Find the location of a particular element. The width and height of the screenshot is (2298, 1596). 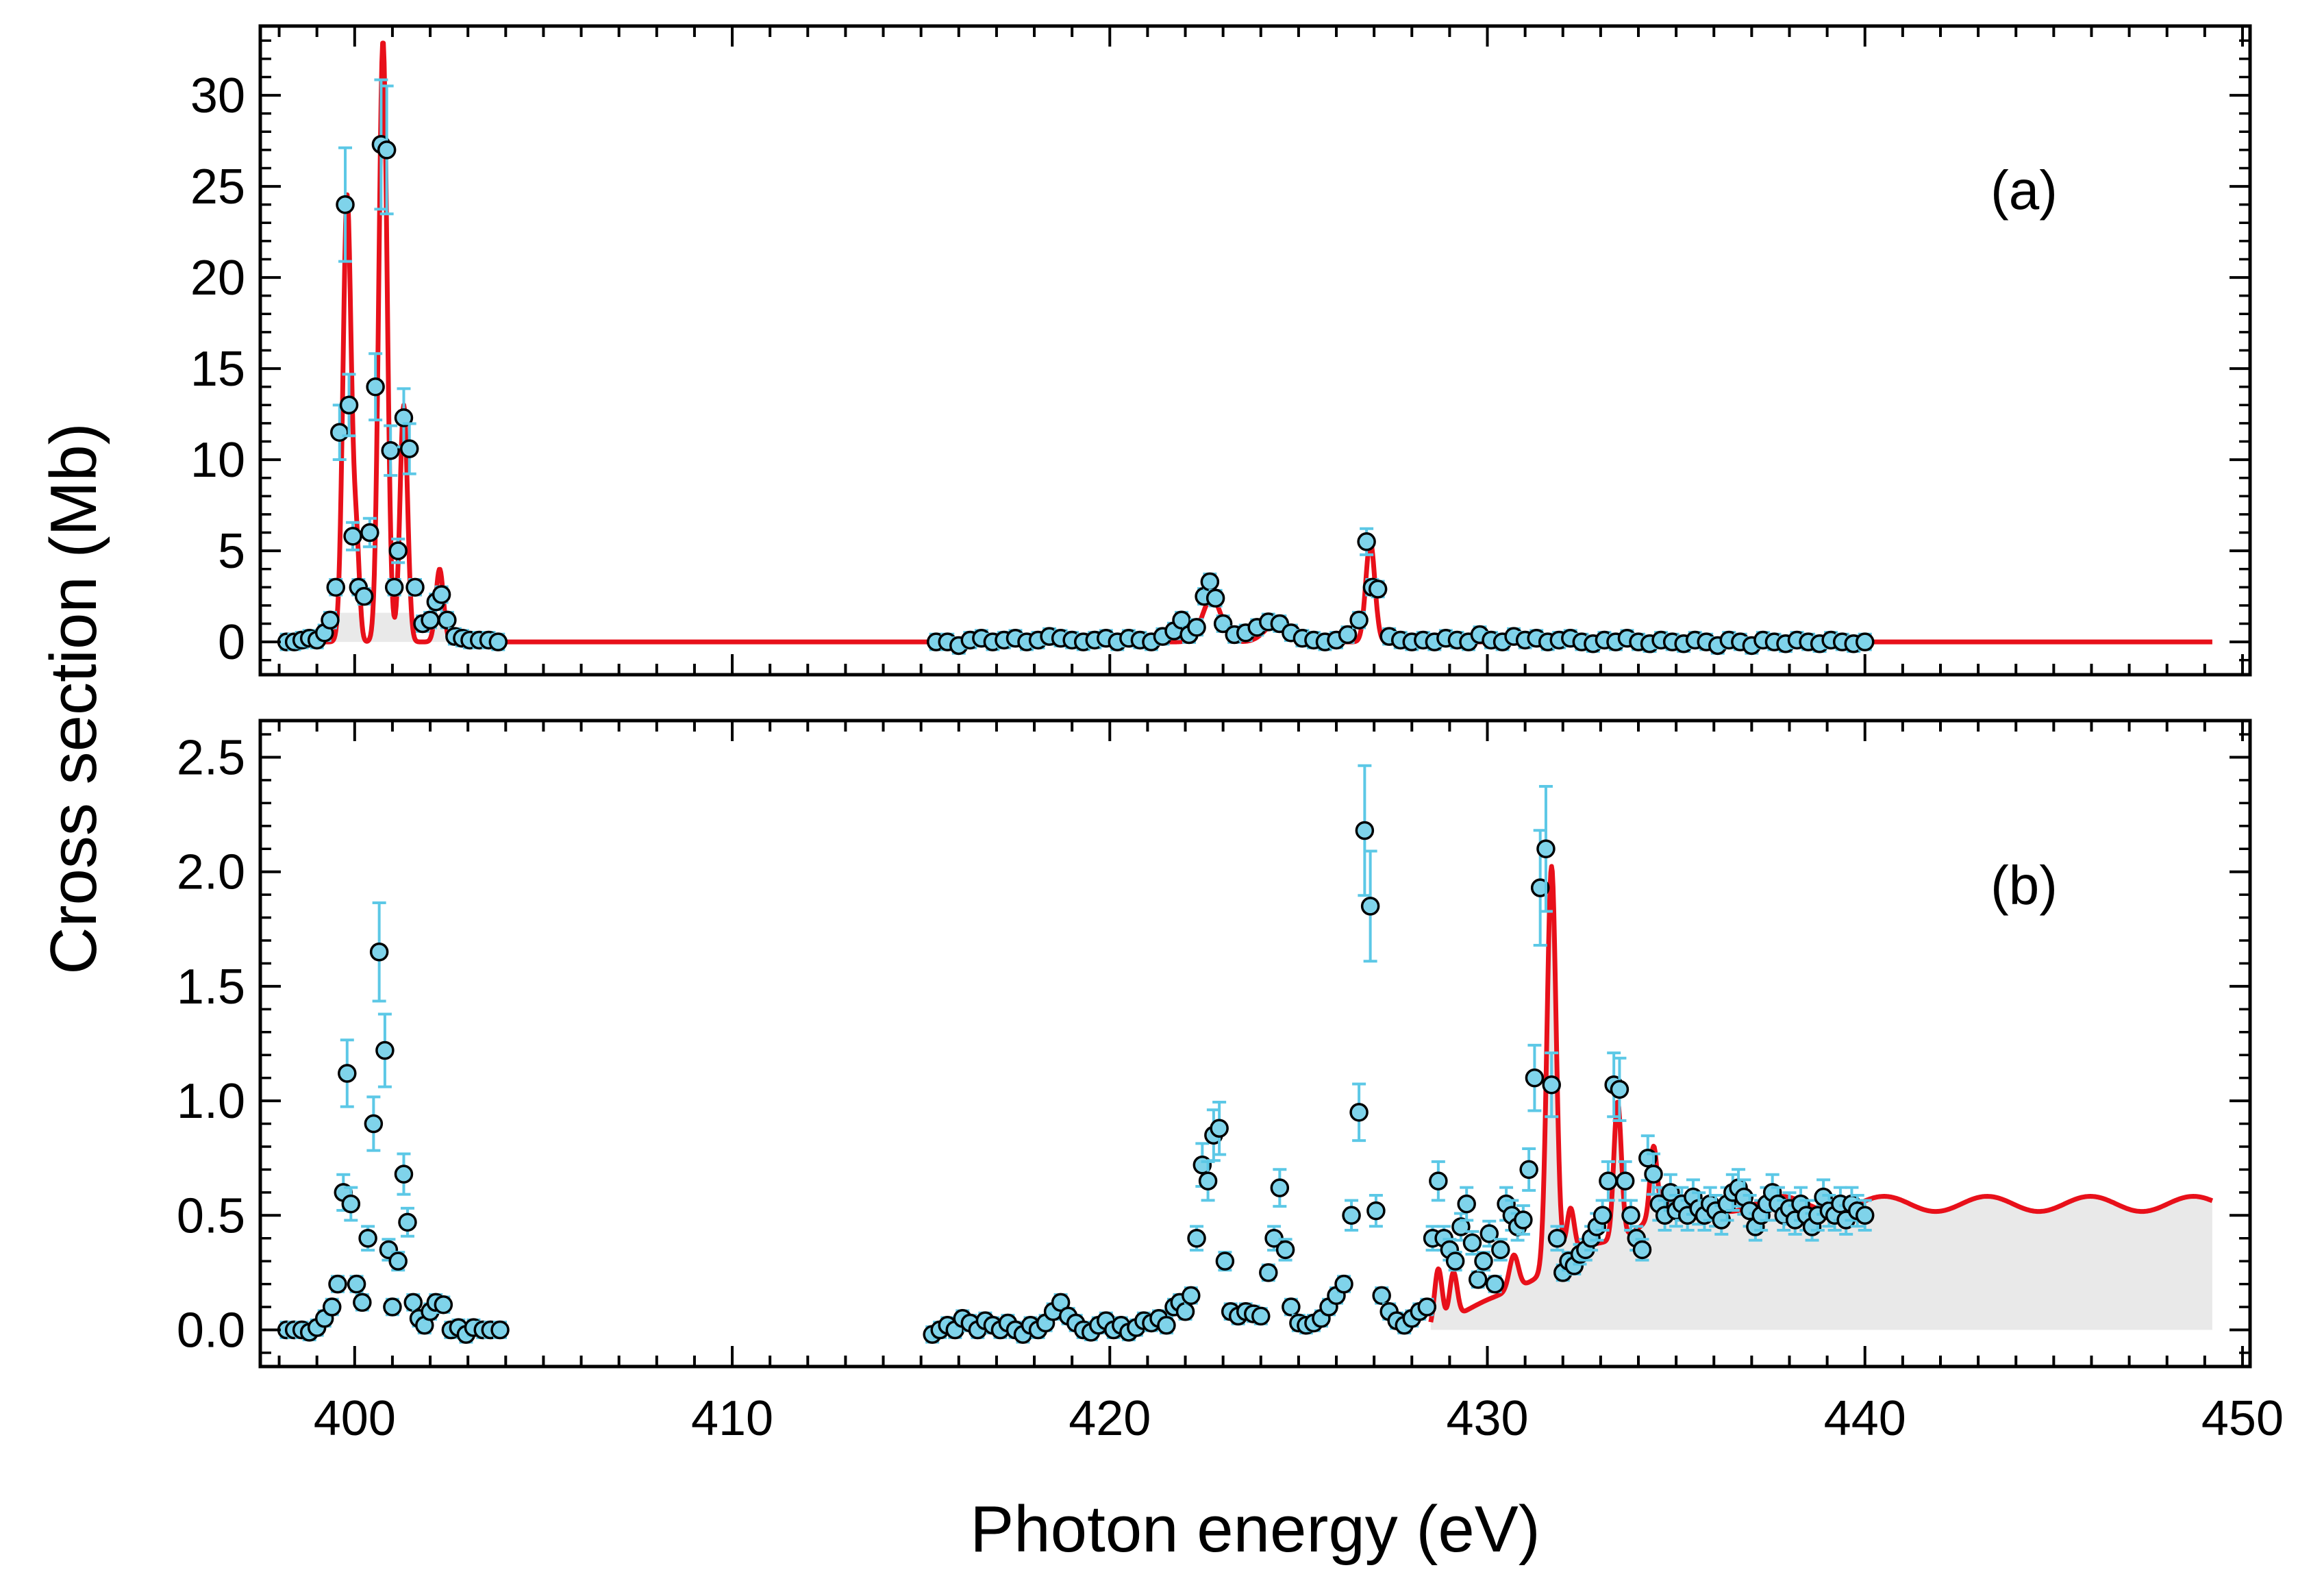

panel-b-y-tick-label: 2.0 is located at coordinates (211, 872).